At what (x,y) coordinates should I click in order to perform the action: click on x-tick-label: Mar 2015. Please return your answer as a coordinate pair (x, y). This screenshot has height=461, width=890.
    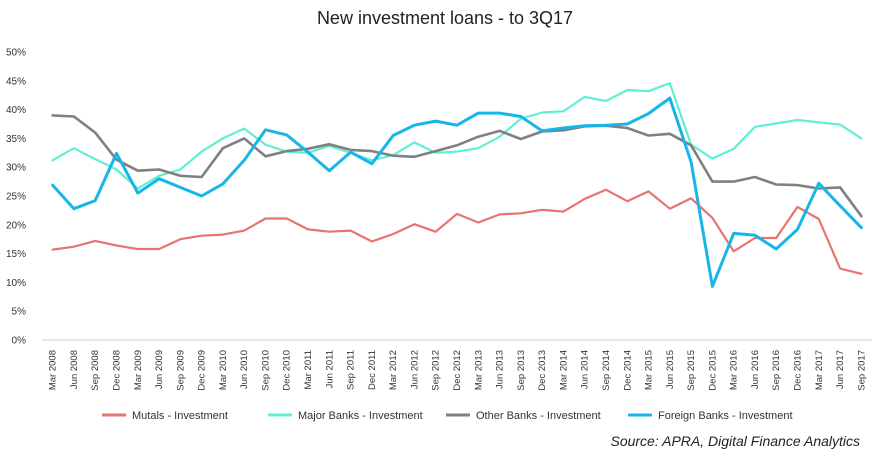
    Looking at the image, I should click on (649, 370).